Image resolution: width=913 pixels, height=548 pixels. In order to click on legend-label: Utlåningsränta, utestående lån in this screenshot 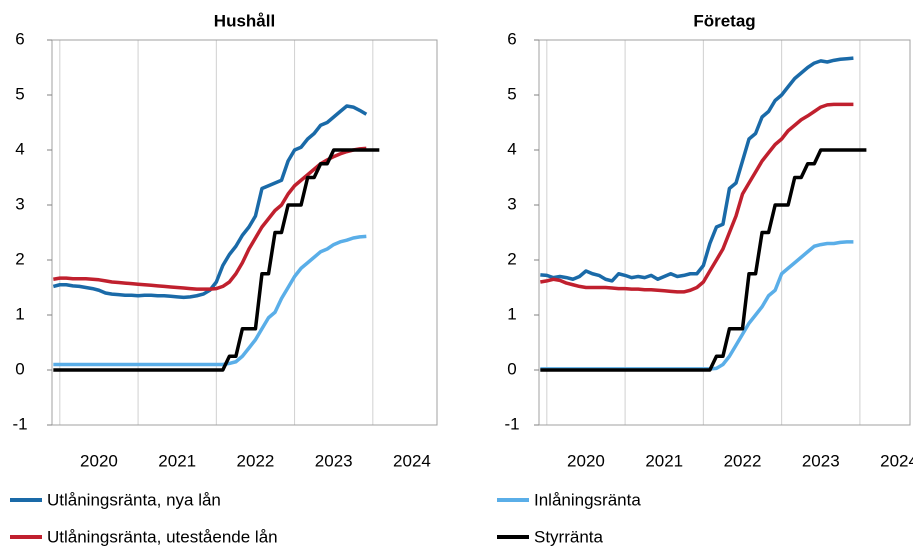, I will do `click(162, 536)`.